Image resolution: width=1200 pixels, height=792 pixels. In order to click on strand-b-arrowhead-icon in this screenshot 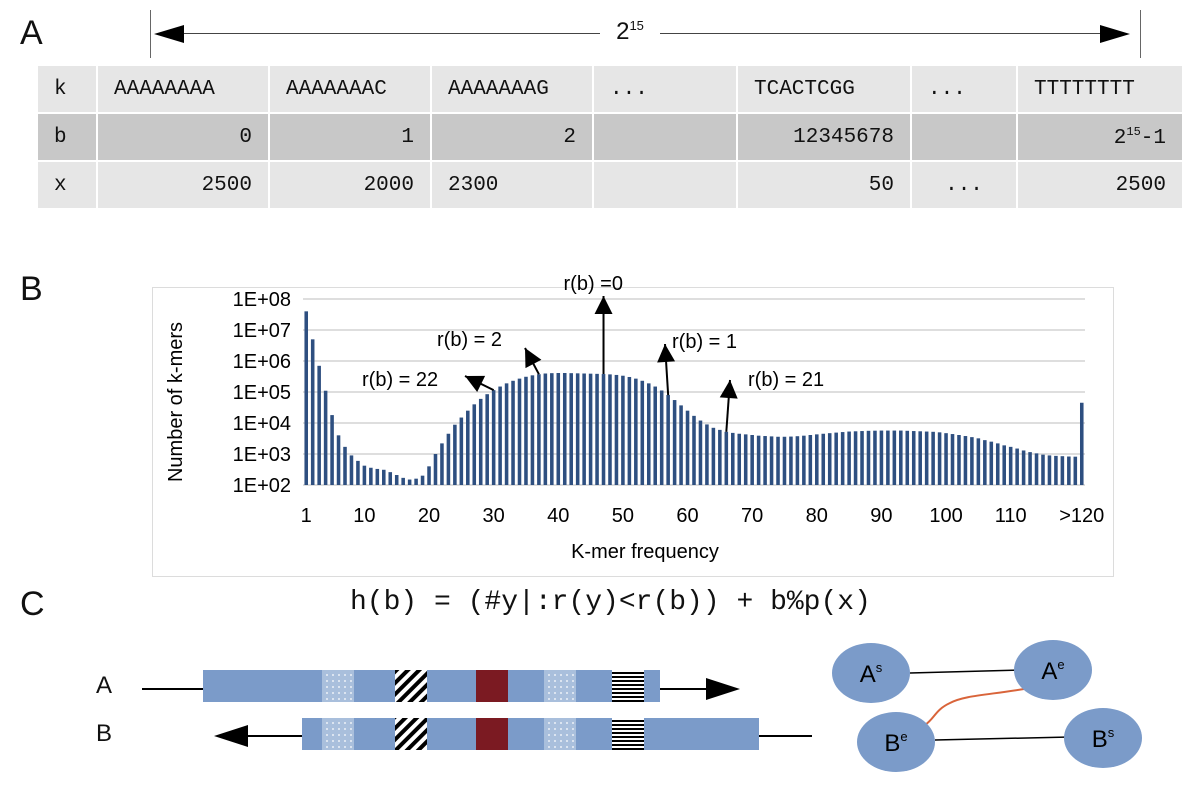, I will do `click(231, 736)`.